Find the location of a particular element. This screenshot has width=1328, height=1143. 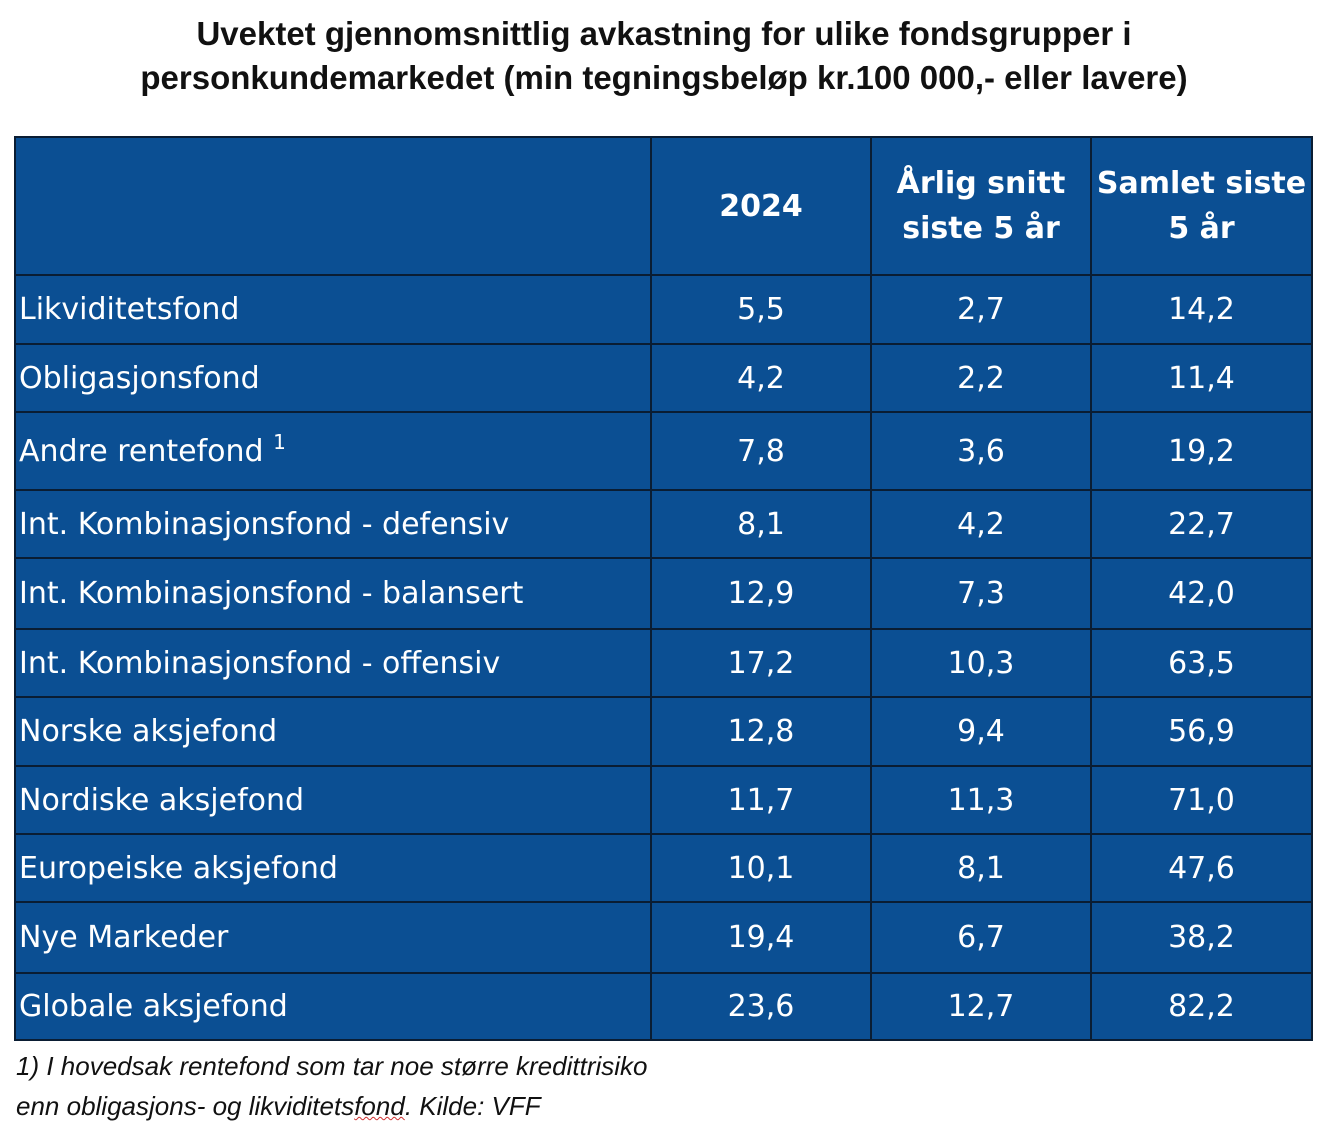

header-fund-group is located at coordinates (333, 206).